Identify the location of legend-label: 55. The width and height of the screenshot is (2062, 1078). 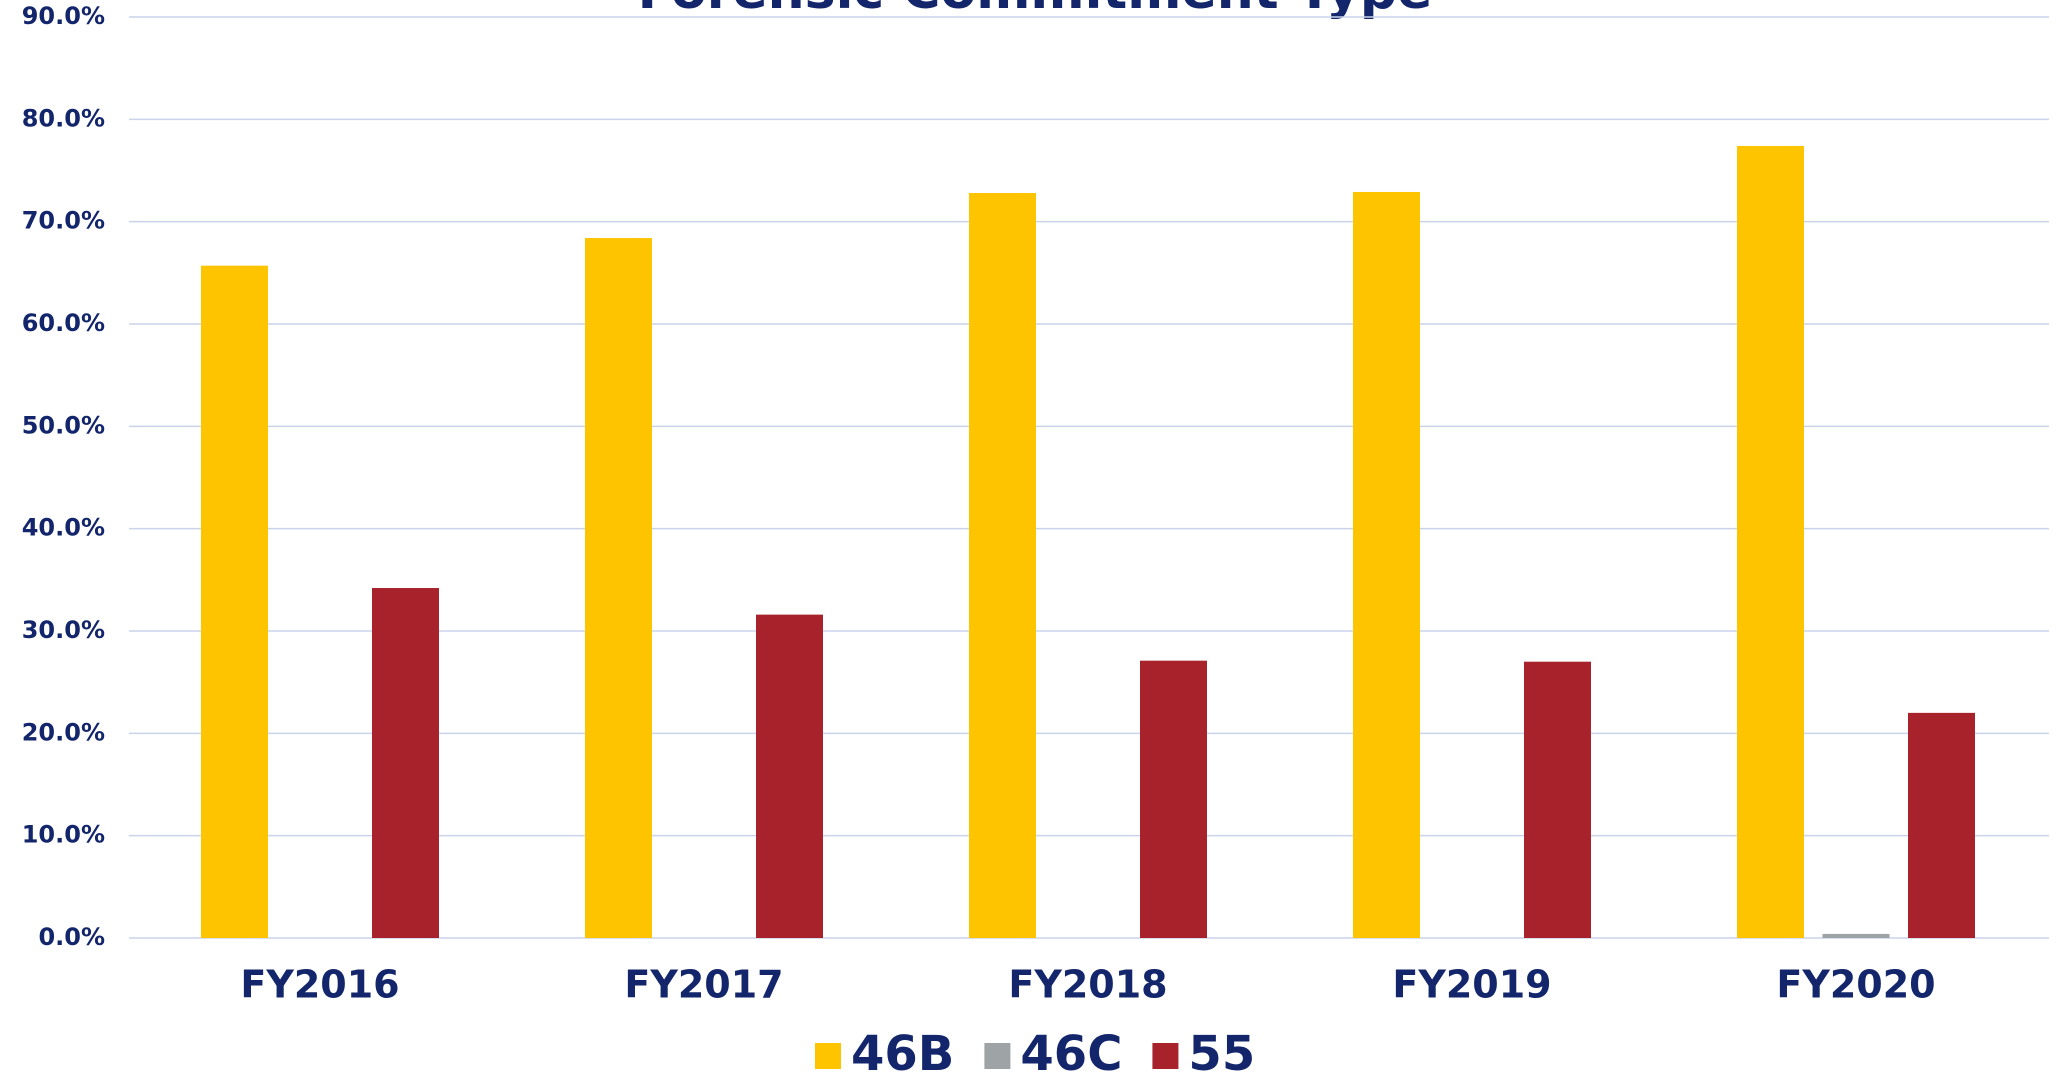
(1221, 1052).